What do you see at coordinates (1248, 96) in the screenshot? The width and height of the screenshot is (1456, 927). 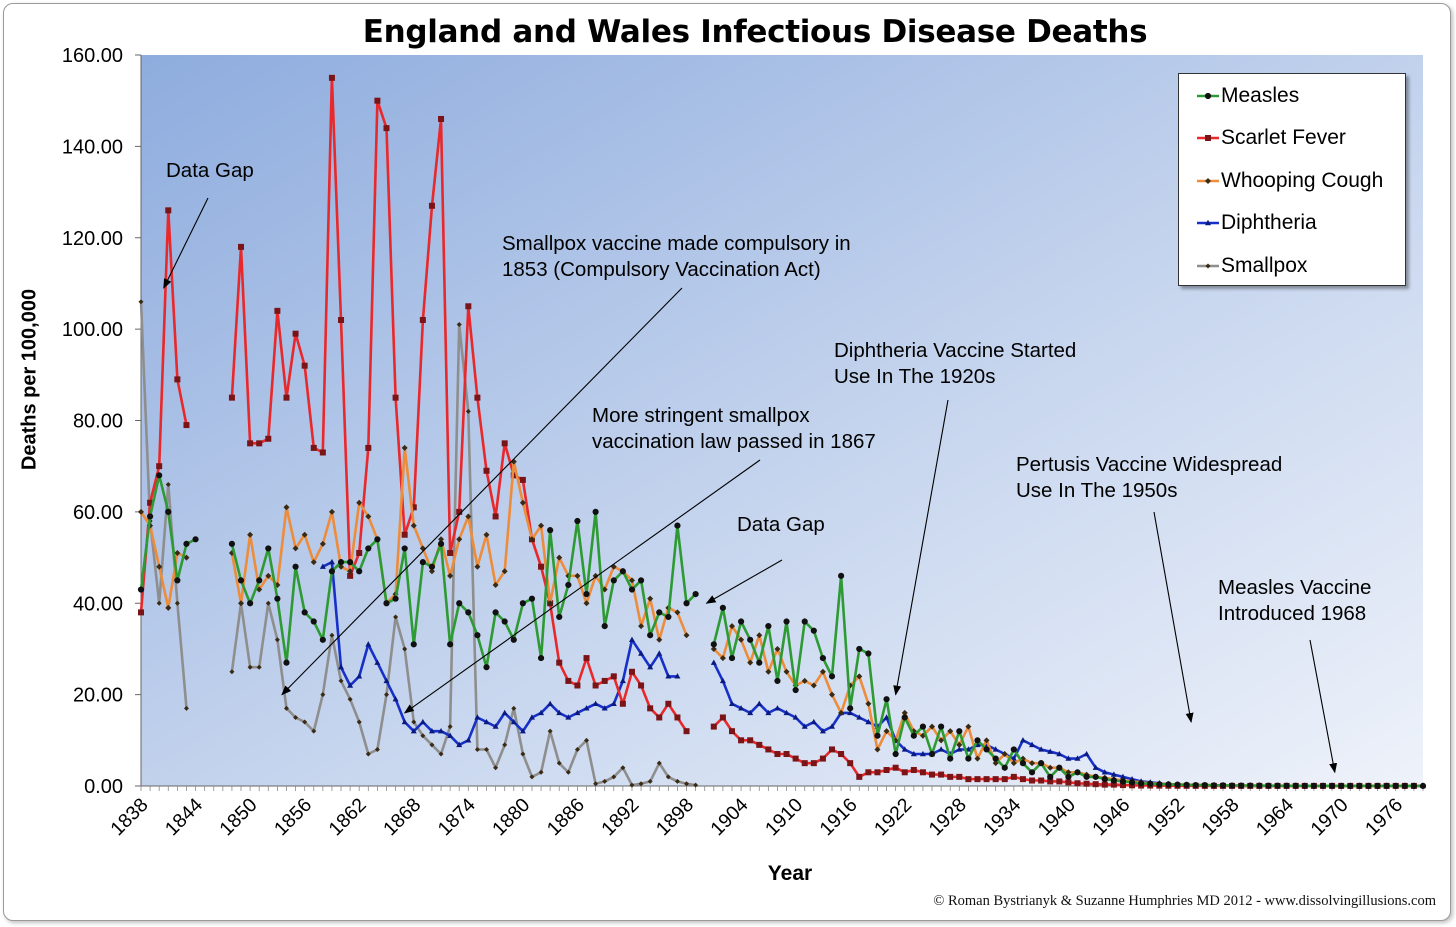 I see `legend-item-measles: Measles` at bounding box center [1248, 96].